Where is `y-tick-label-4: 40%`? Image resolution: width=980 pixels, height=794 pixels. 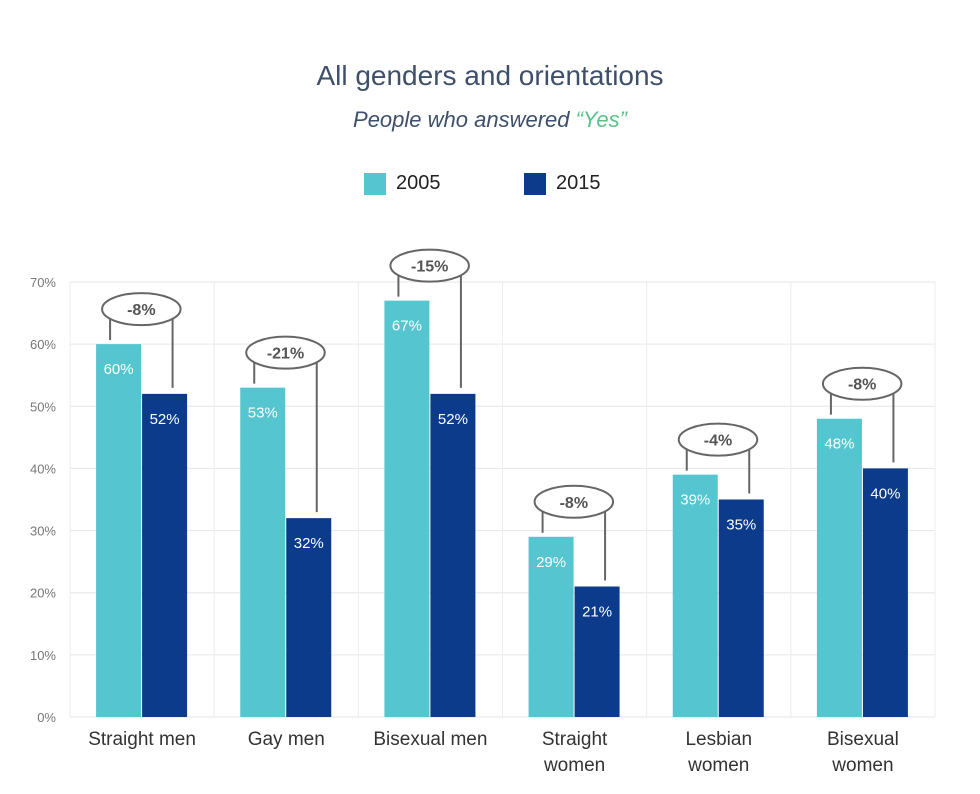 y-tick-label-4: 40% is located at coordinates (43, 468).